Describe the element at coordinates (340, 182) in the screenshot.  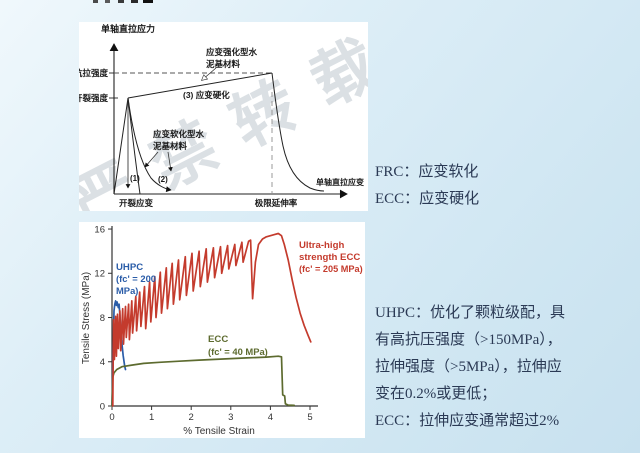
I see `schematic-x-axis-label: 单轴直拉应变` at that location.